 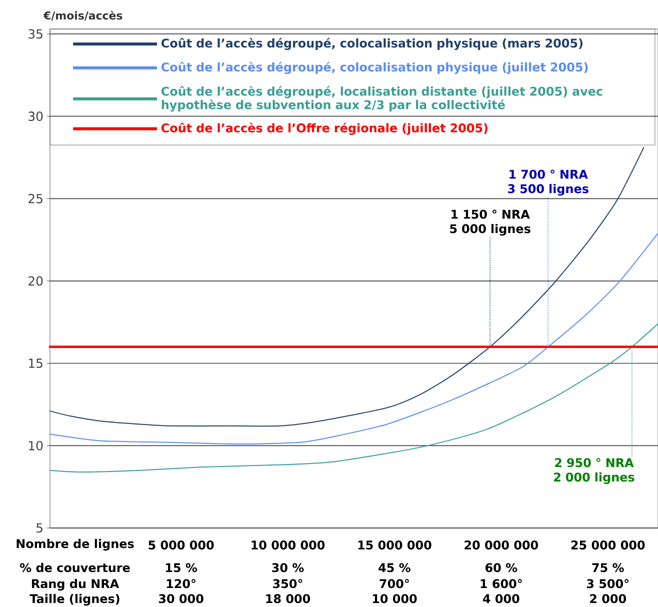 What do you see at coordinates (76, 584) in the screenshot?
I see `text: Rang du NRA` at bounding box center [76, 584].